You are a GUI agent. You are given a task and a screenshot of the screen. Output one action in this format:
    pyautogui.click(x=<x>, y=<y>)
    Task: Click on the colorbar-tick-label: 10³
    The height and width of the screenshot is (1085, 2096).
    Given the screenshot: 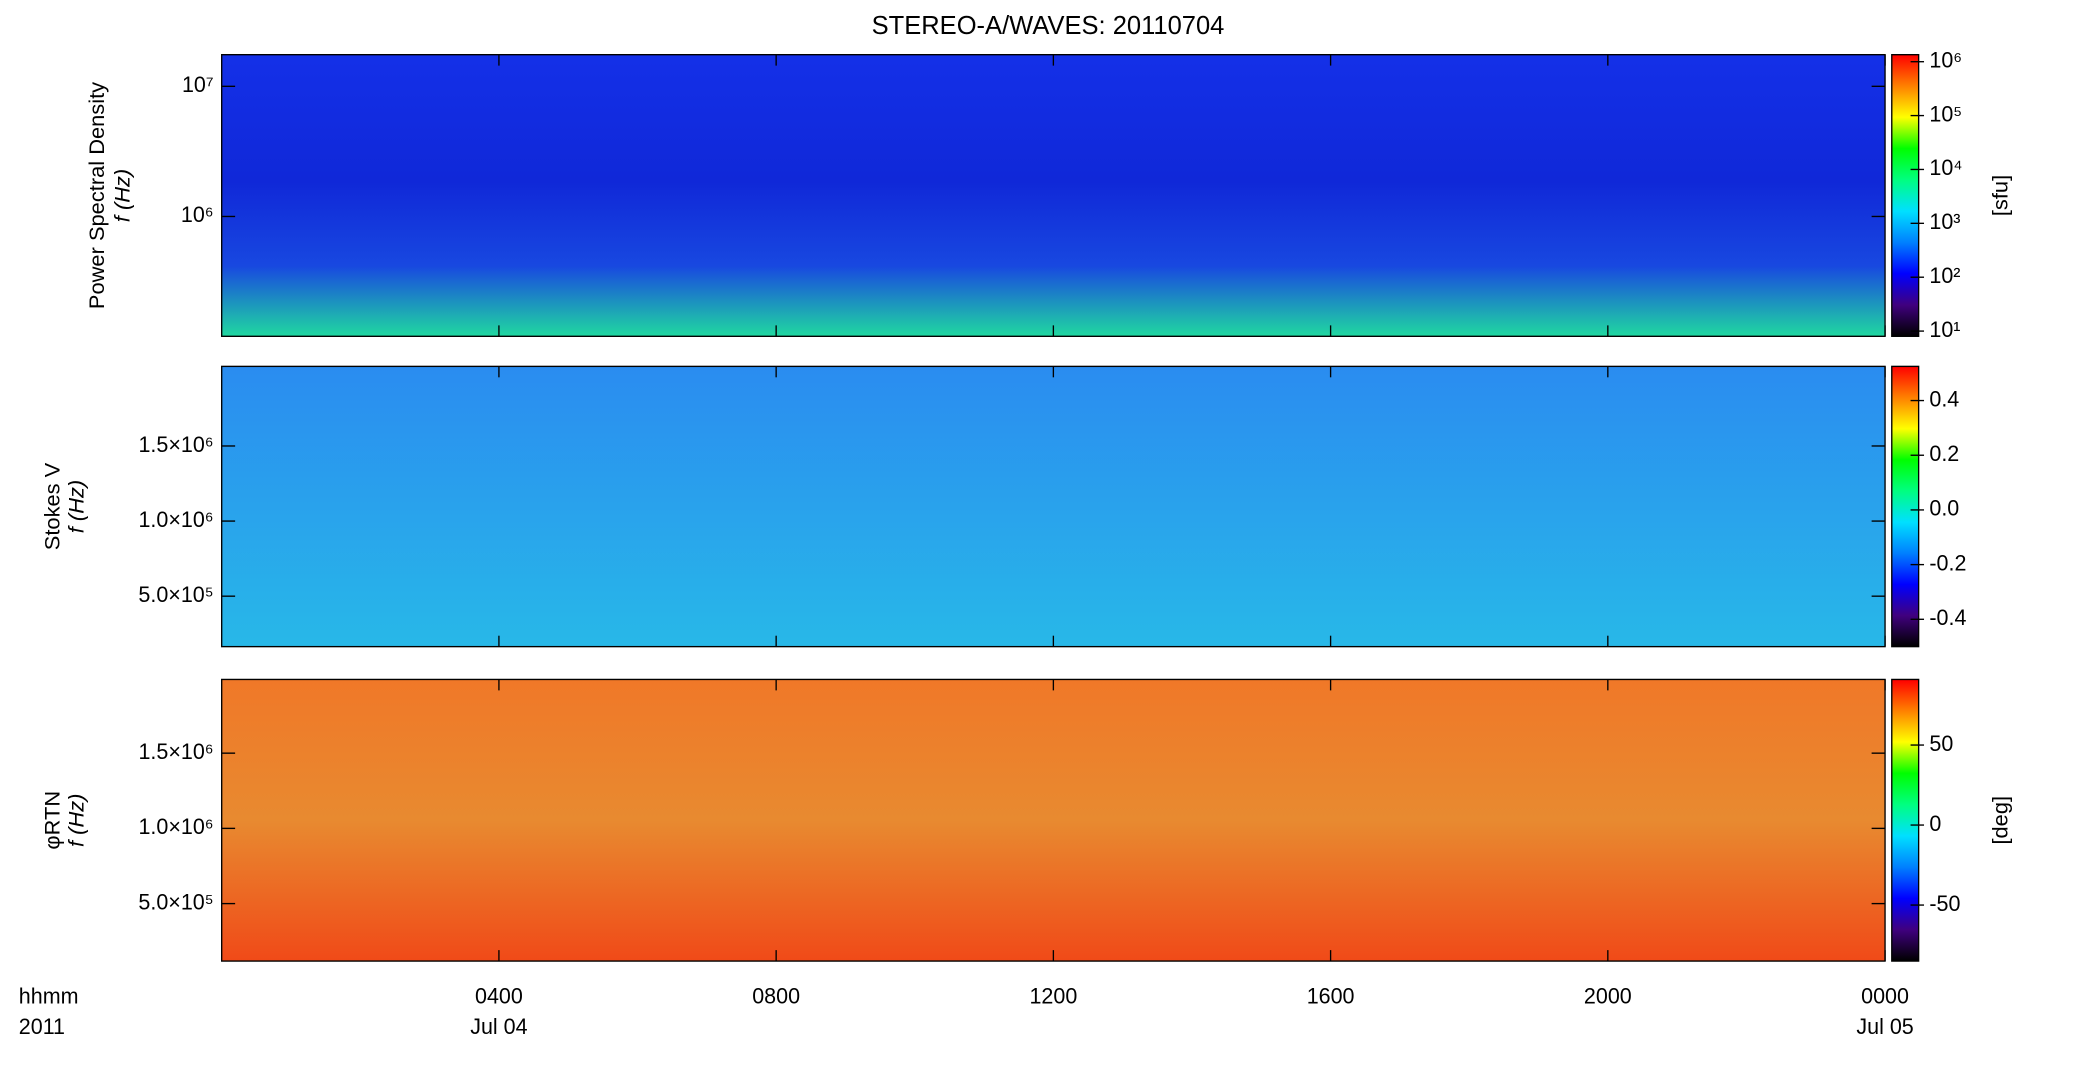 What is the action you would take?
    pyautogui.click(x=1944, y=221)
    